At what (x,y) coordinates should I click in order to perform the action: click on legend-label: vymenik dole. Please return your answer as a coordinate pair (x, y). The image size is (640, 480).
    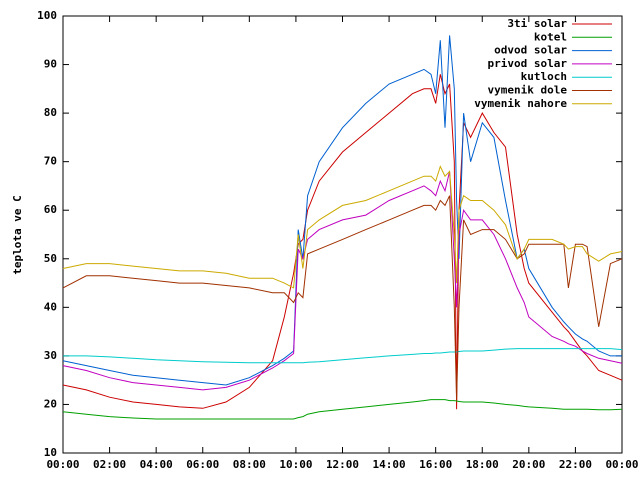
    Looking at the image, I should click on (528, 90).